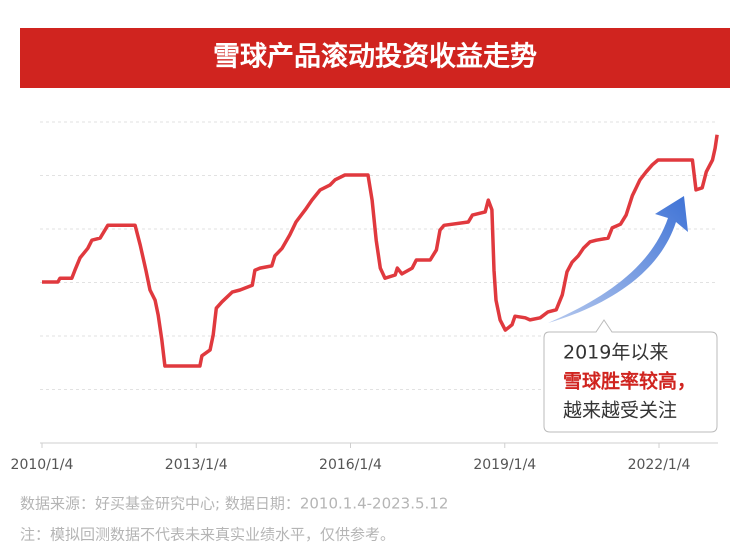 This screenshot has width=750, height=556. I want to click on callout-box, so click(630, 376).